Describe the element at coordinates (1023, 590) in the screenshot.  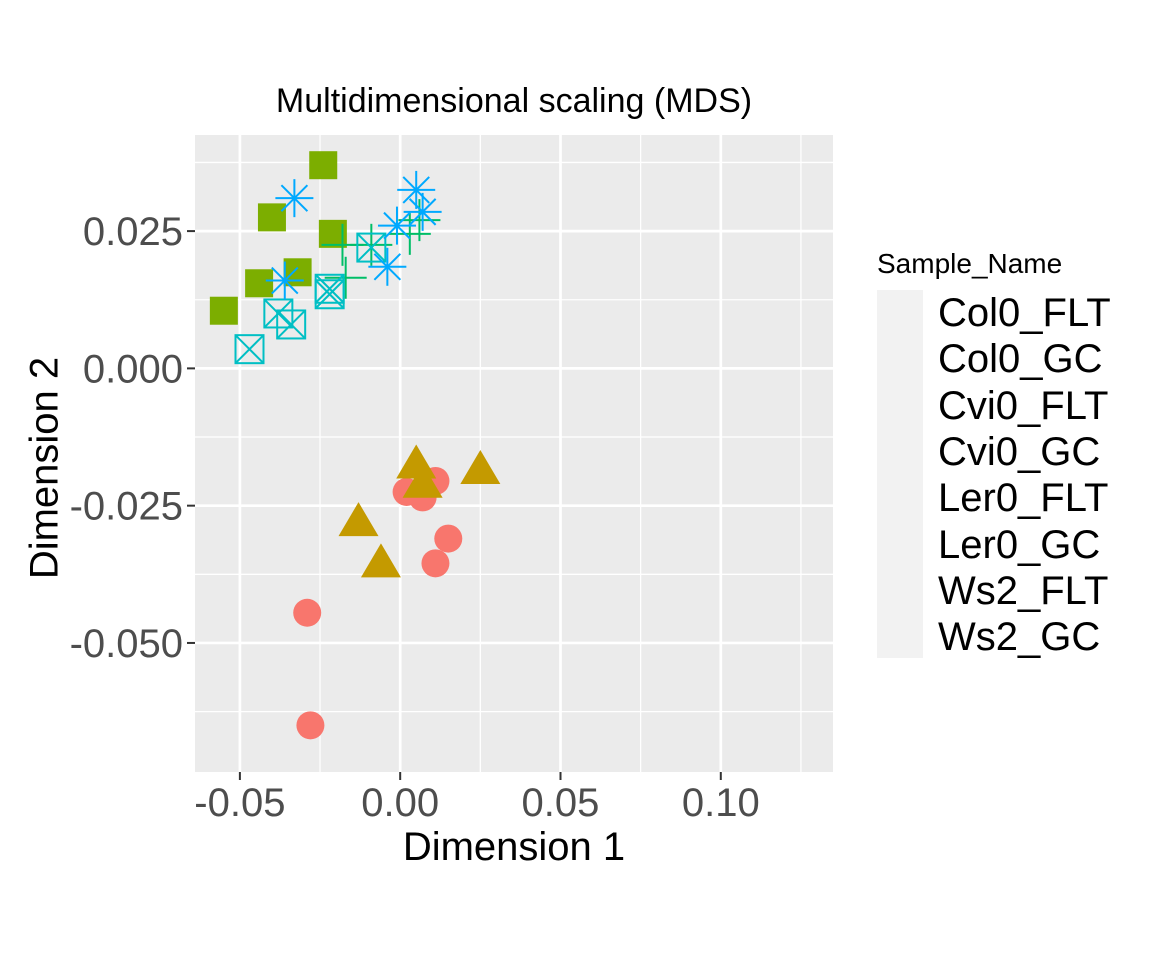
I see `legend-label: Ws2_FLT` at that location.